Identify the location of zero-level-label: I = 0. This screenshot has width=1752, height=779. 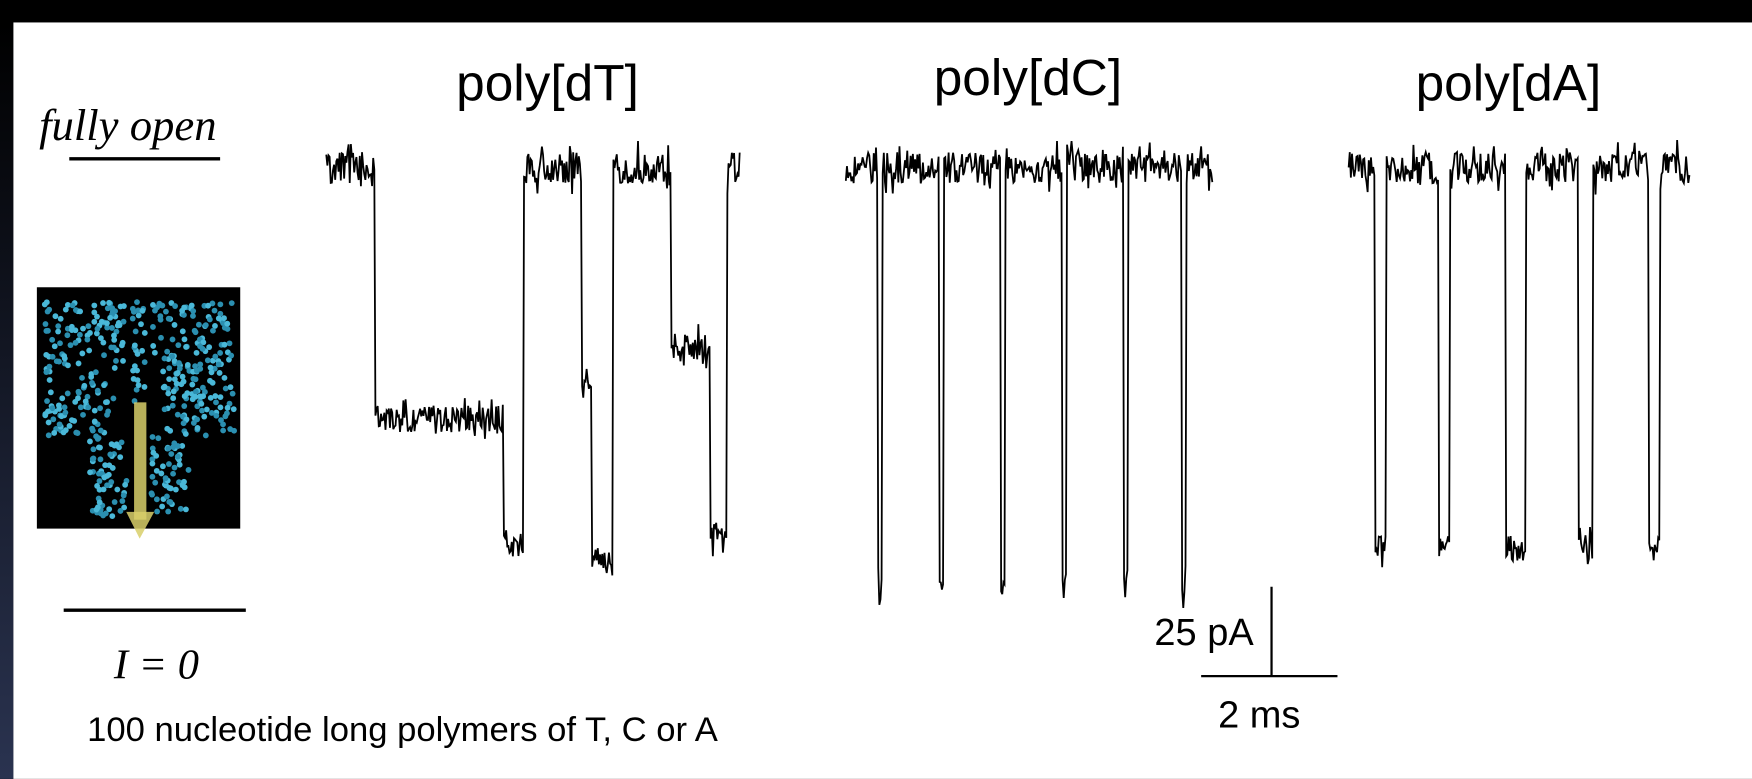
(156, 664).